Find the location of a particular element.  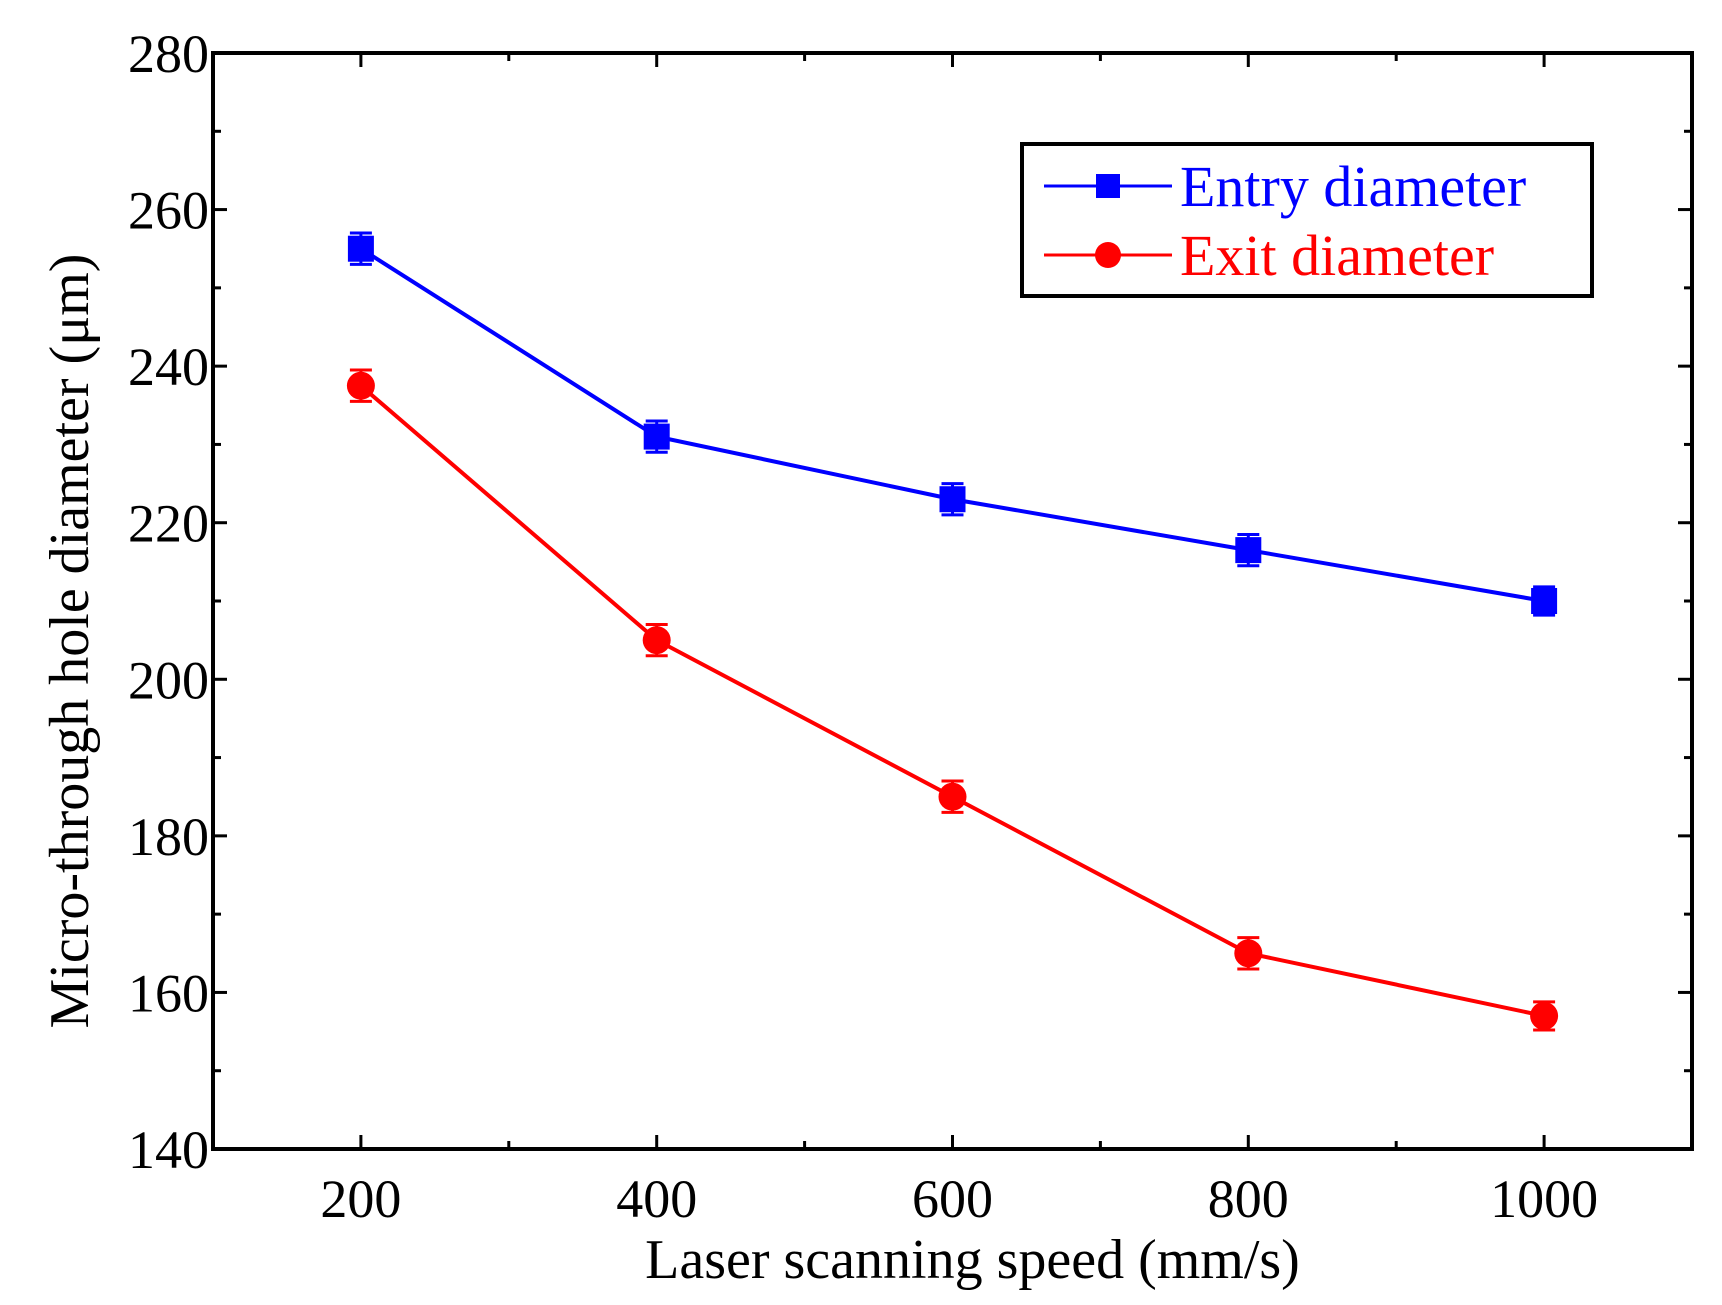

legend-marker-circle is located at coordinates (1108, 255).